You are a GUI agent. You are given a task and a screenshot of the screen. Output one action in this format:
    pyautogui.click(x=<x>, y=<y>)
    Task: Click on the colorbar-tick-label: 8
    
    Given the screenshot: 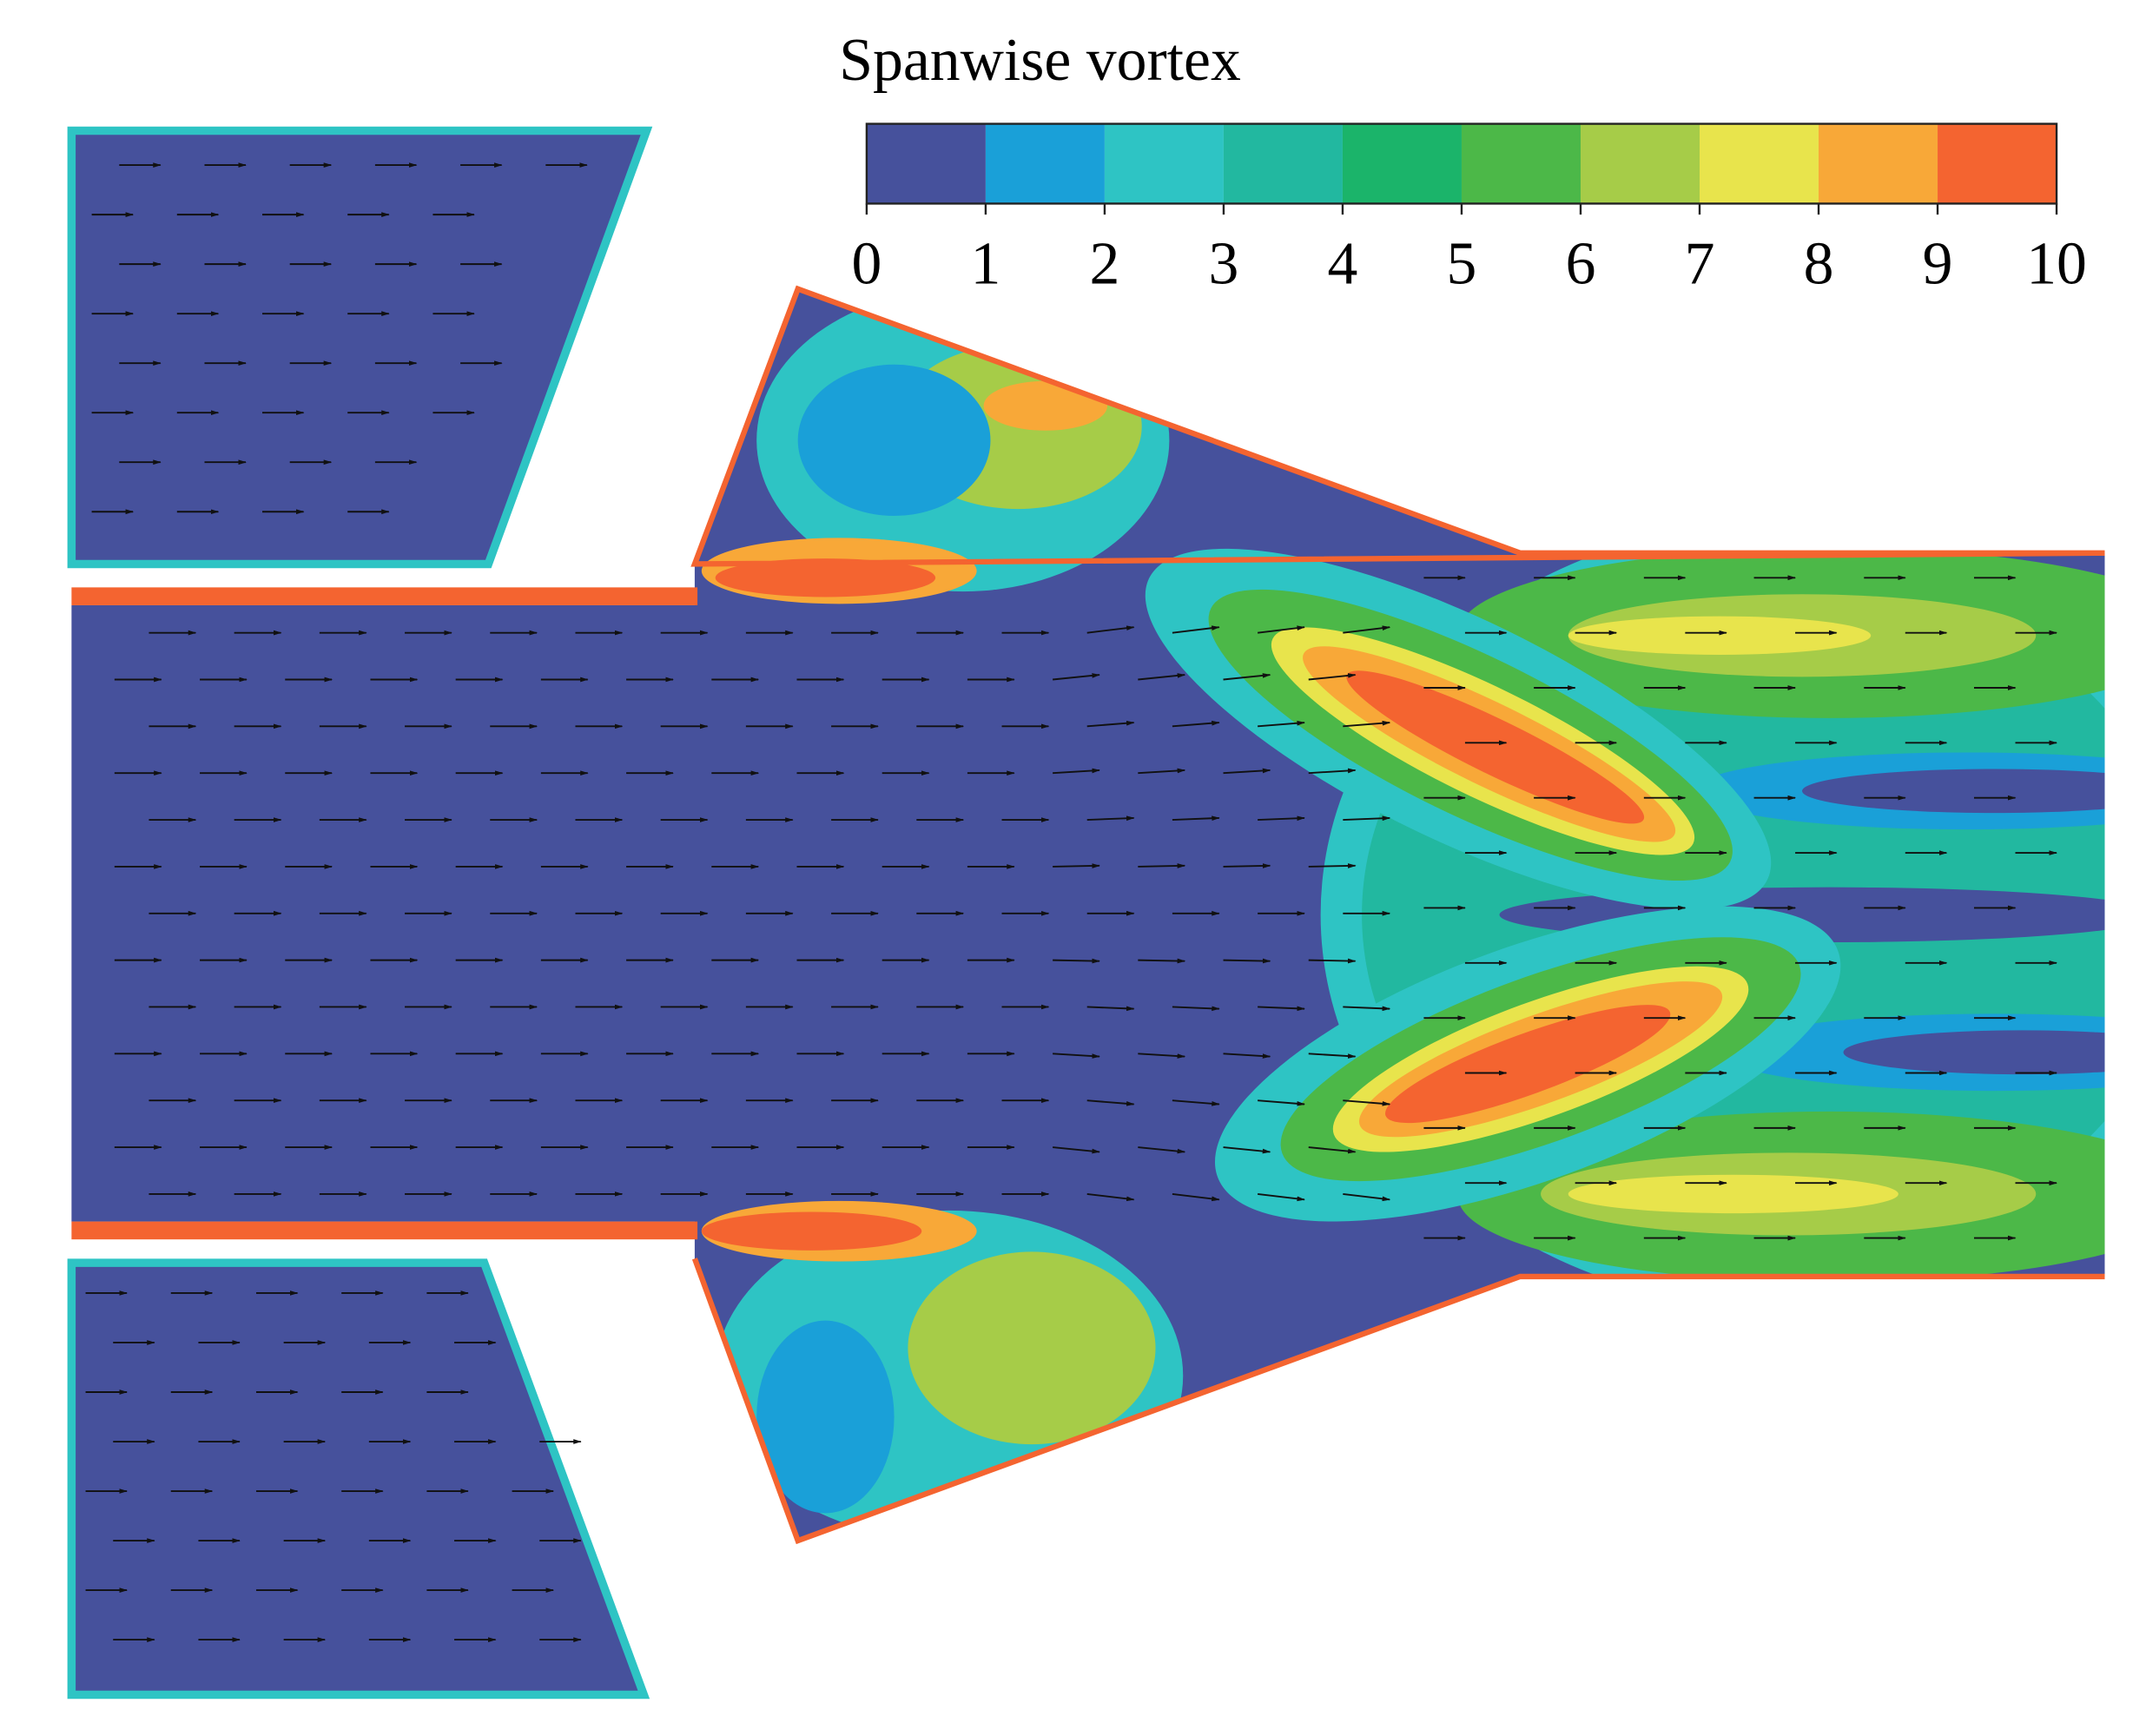 What is the action you would take?
    pyautogui.click(x=1819, y=263)
    